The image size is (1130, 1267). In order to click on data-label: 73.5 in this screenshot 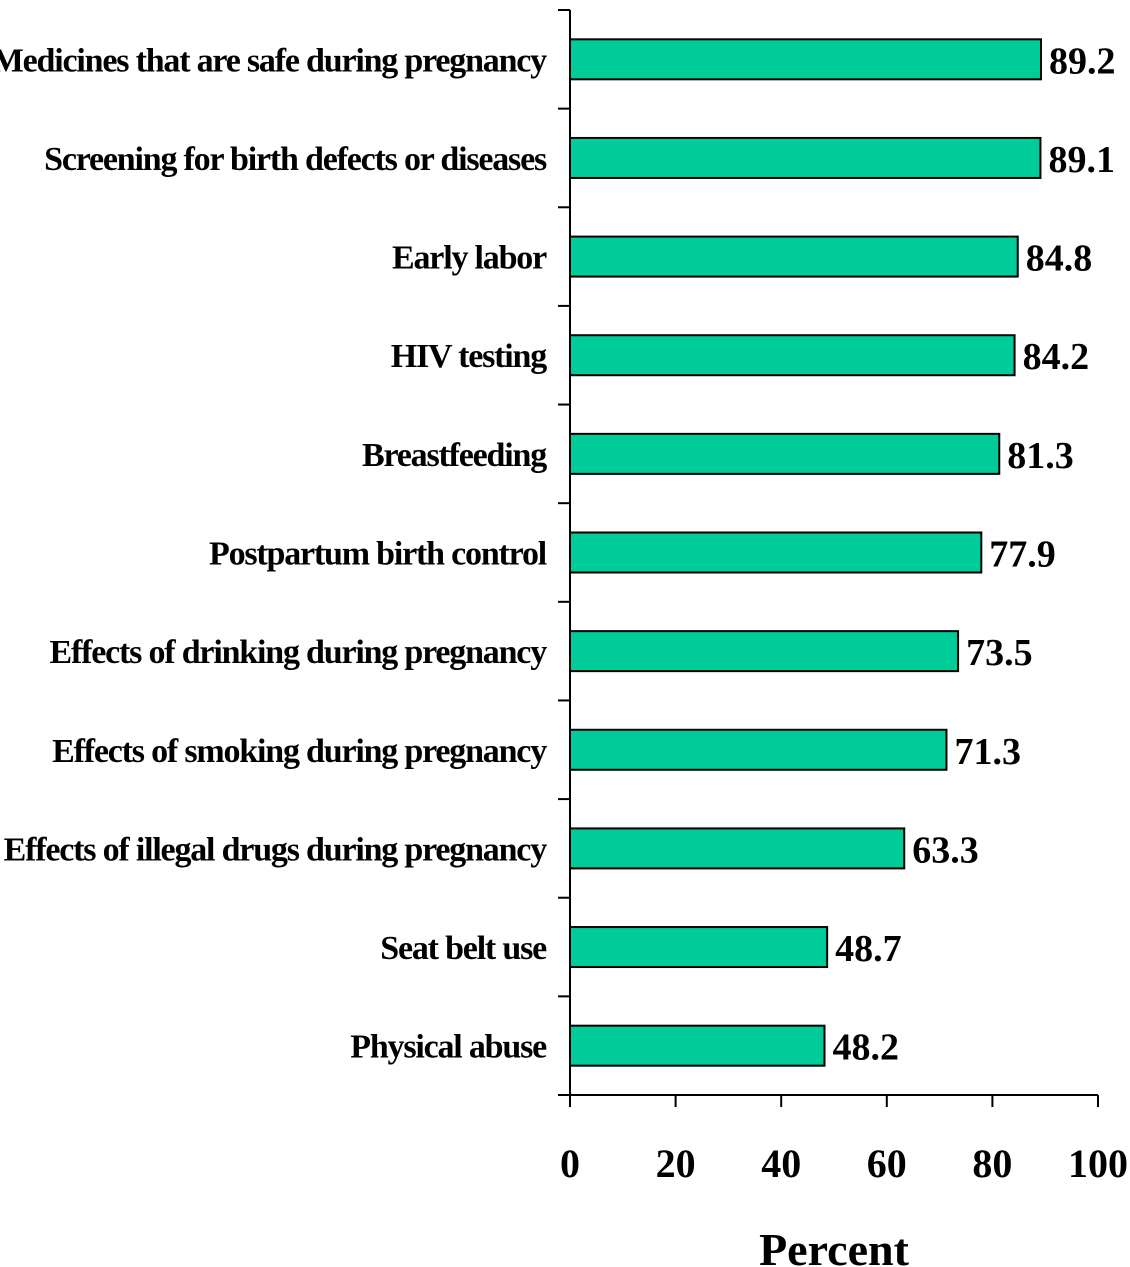, I will do `click(999, 653)`.